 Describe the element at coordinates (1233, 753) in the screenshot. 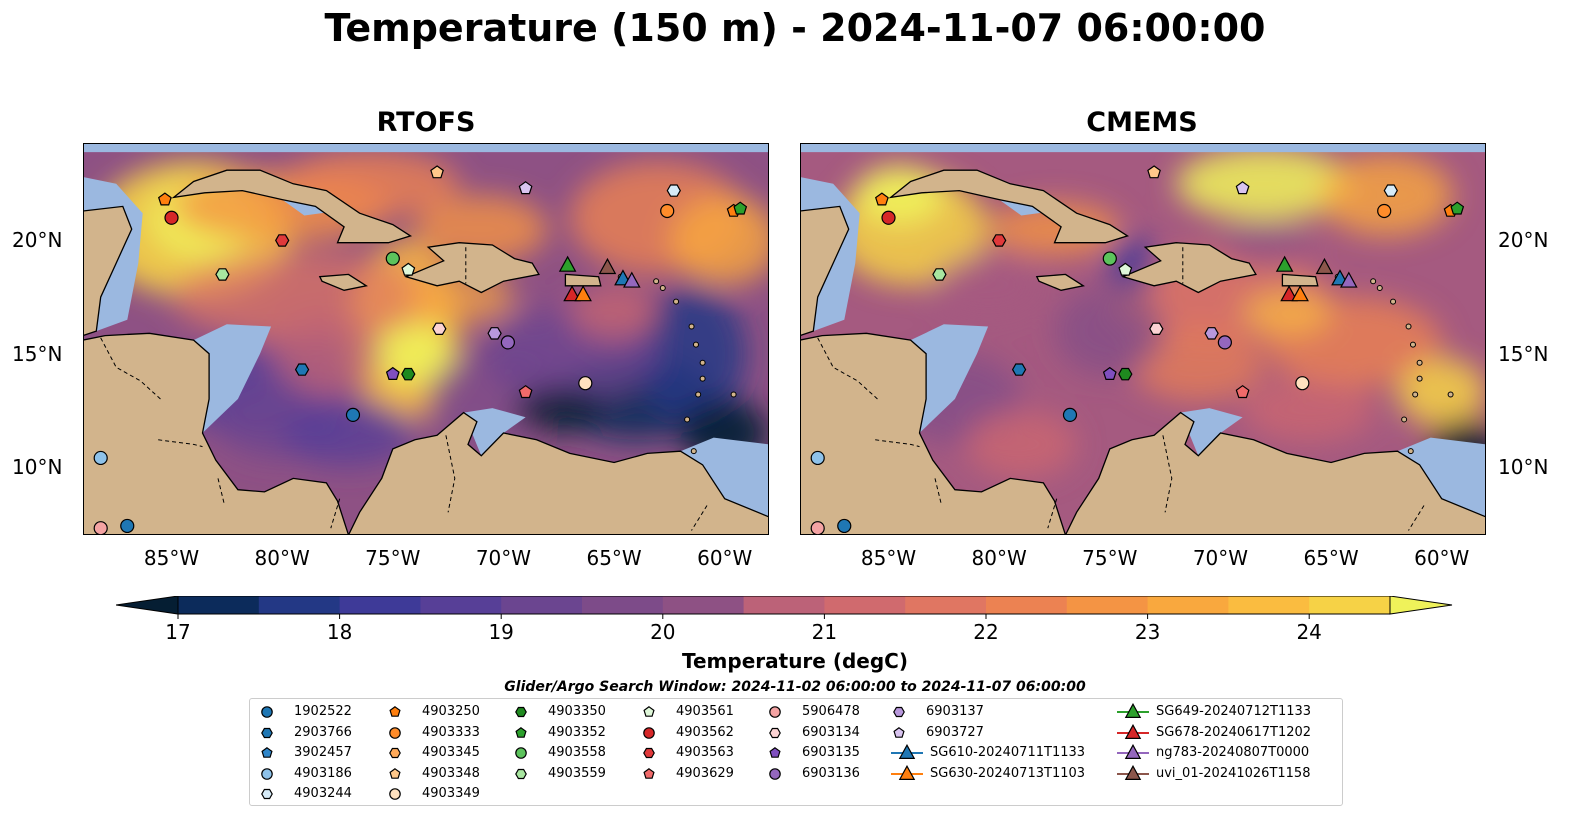

I see `legend-label: ng783-20240807T0000` at that location.